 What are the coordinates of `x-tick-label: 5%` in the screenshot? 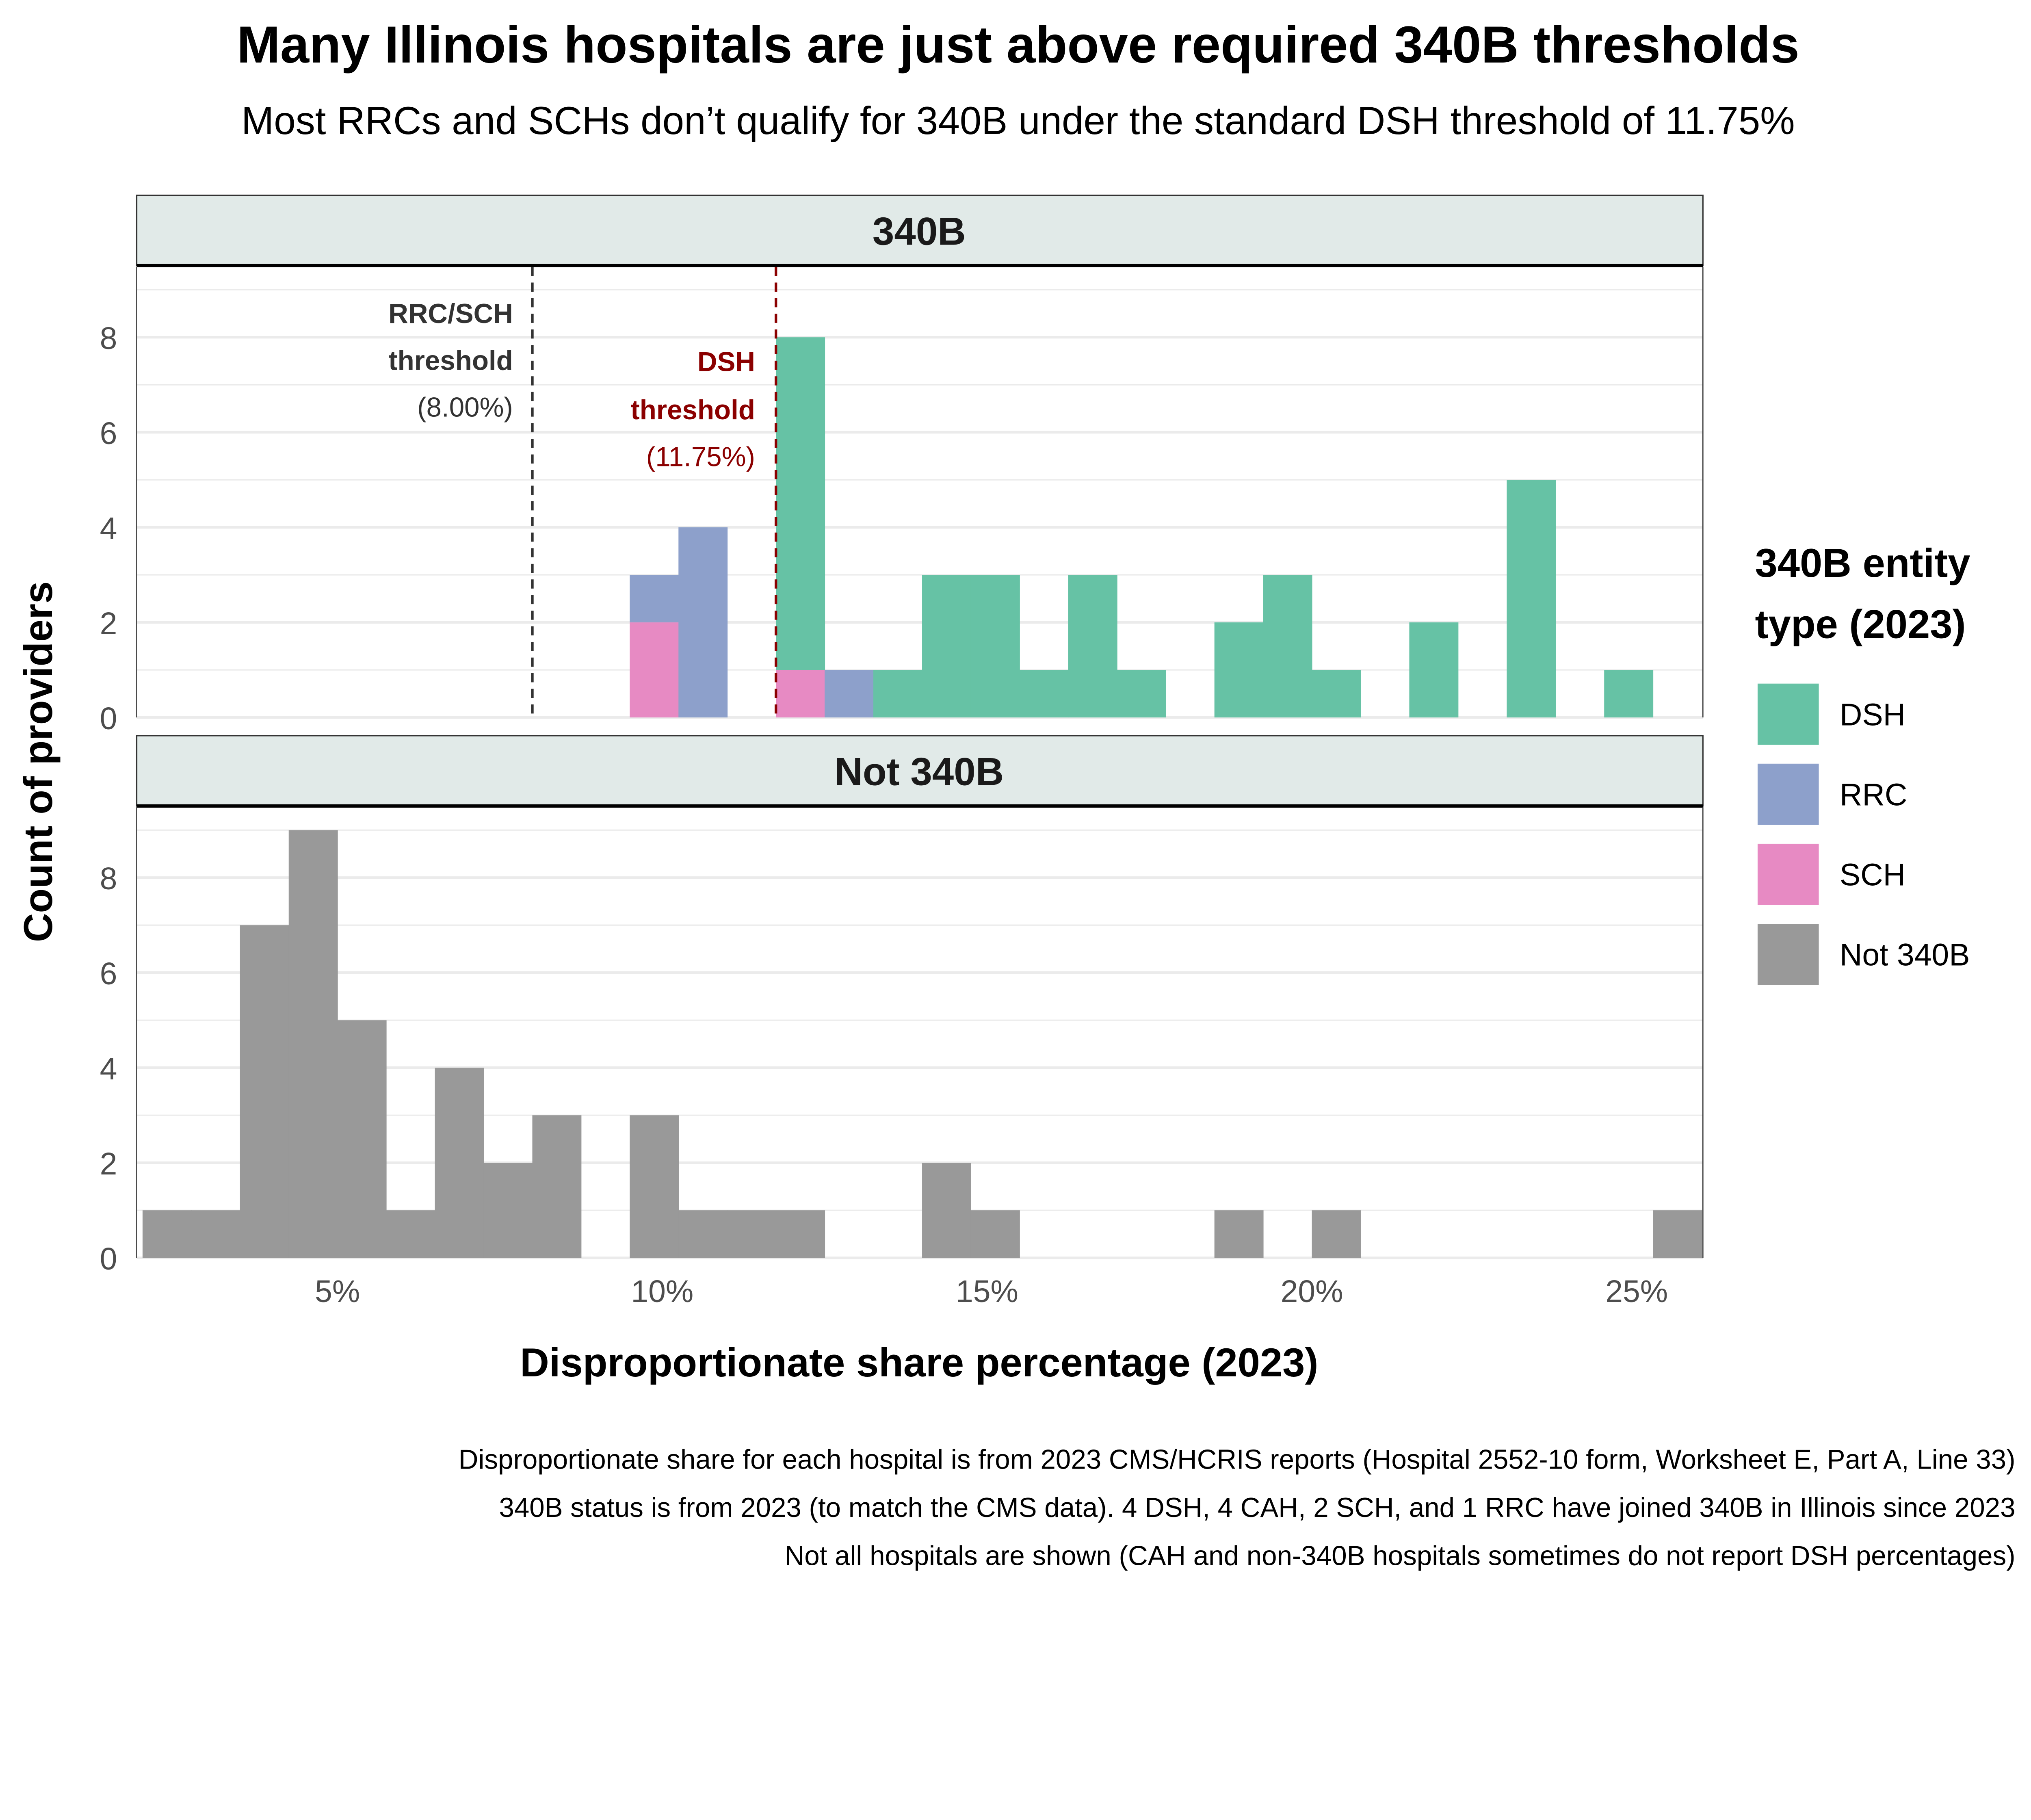 It's located at (337, 1291).